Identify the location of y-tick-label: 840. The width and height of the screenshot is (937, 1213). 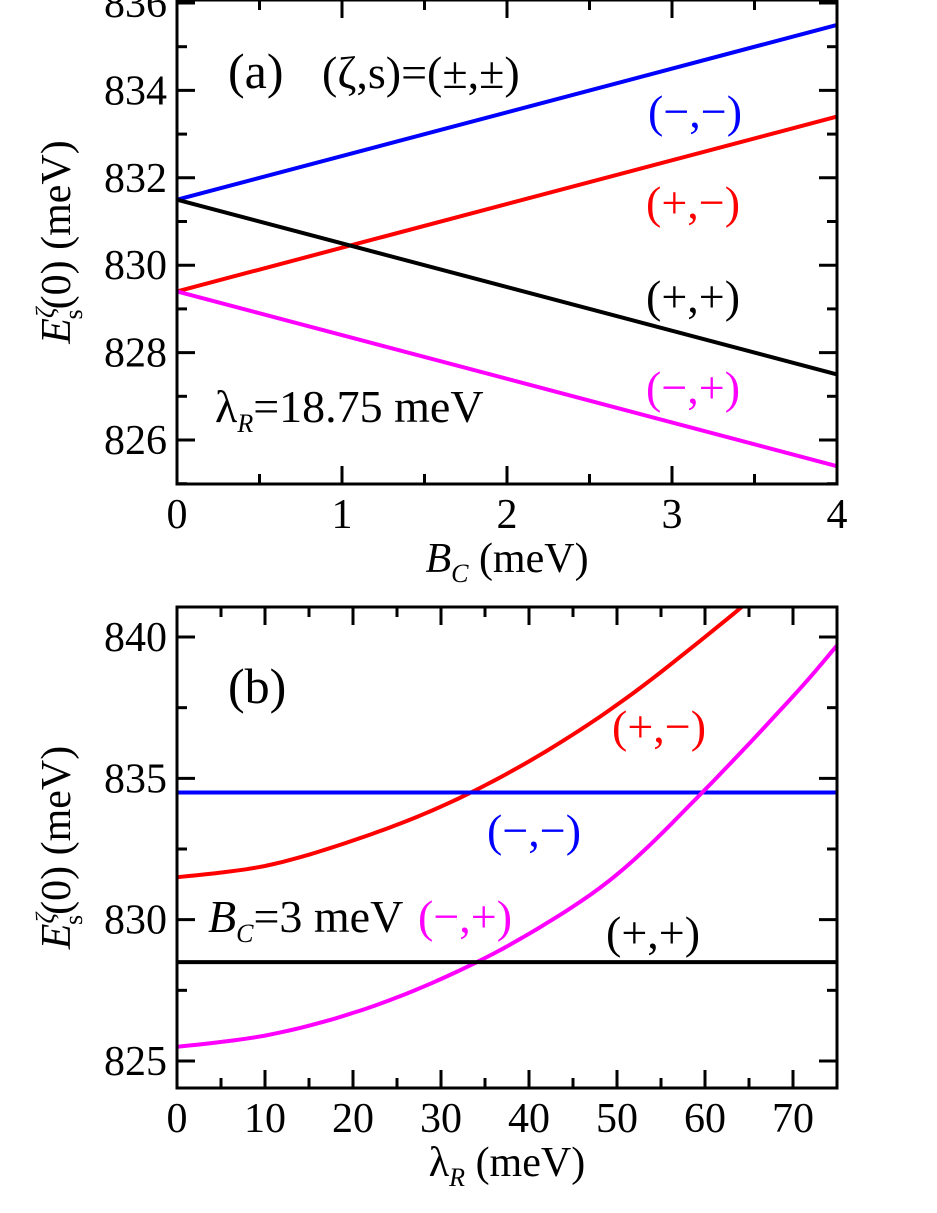
(135, 638).